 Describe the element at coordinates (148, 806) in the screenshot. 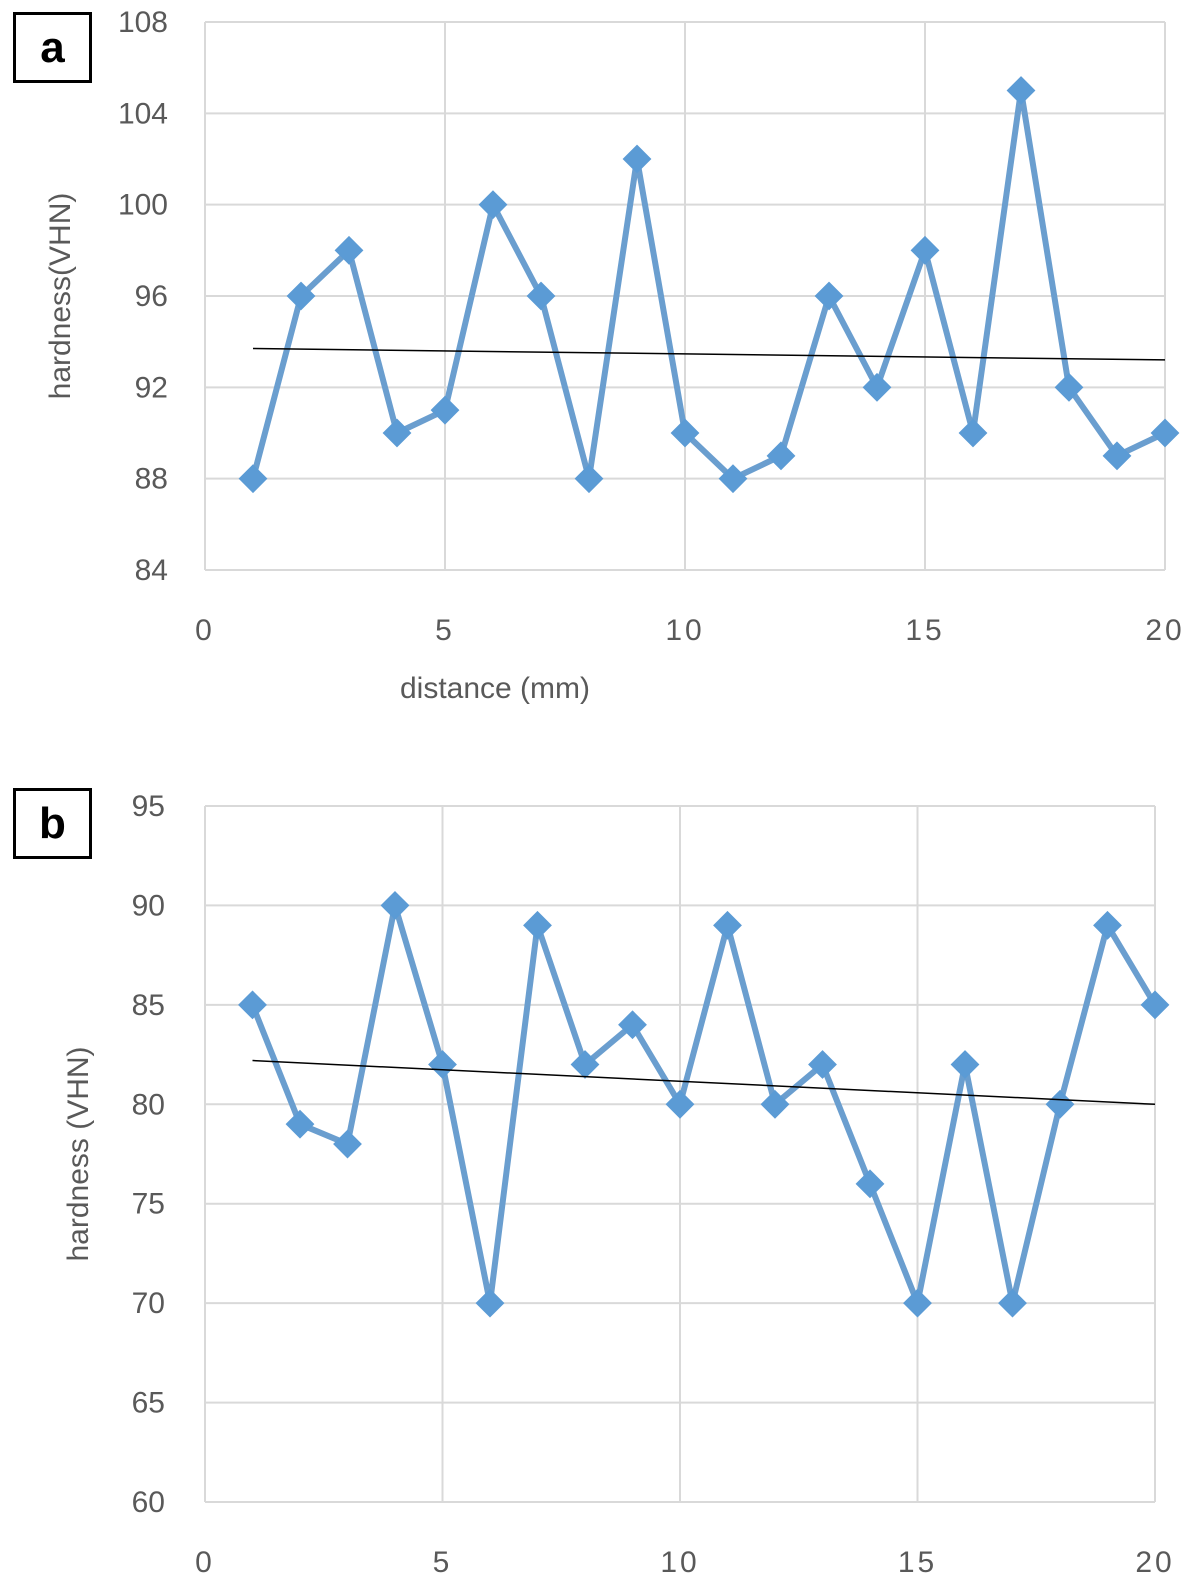

I see `y-tick-label: 95` at that location.